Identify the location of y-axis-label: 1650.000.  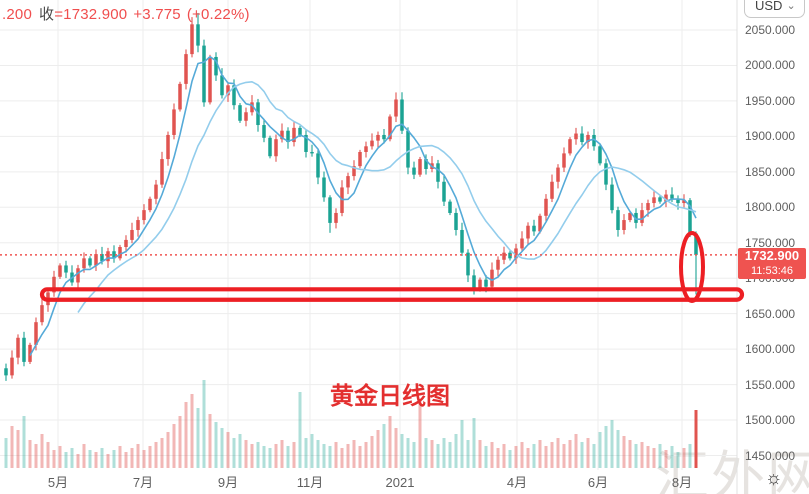
(770, 313).